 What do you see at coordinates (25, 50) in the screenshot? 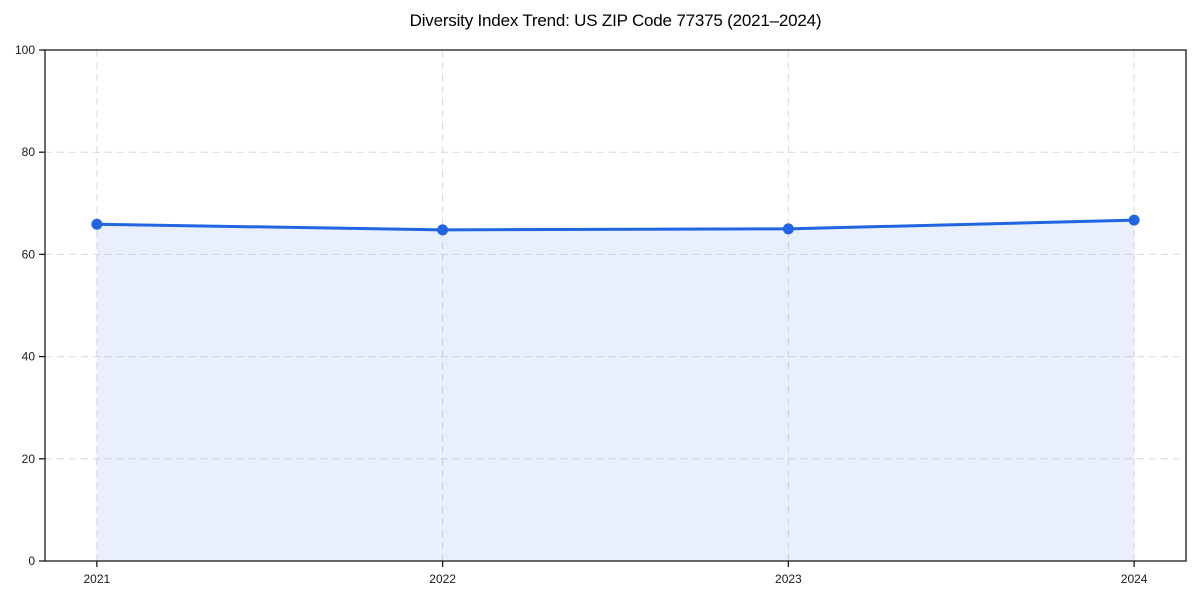
I see `y-tick-label: 100` at bounding box center [25, 50].